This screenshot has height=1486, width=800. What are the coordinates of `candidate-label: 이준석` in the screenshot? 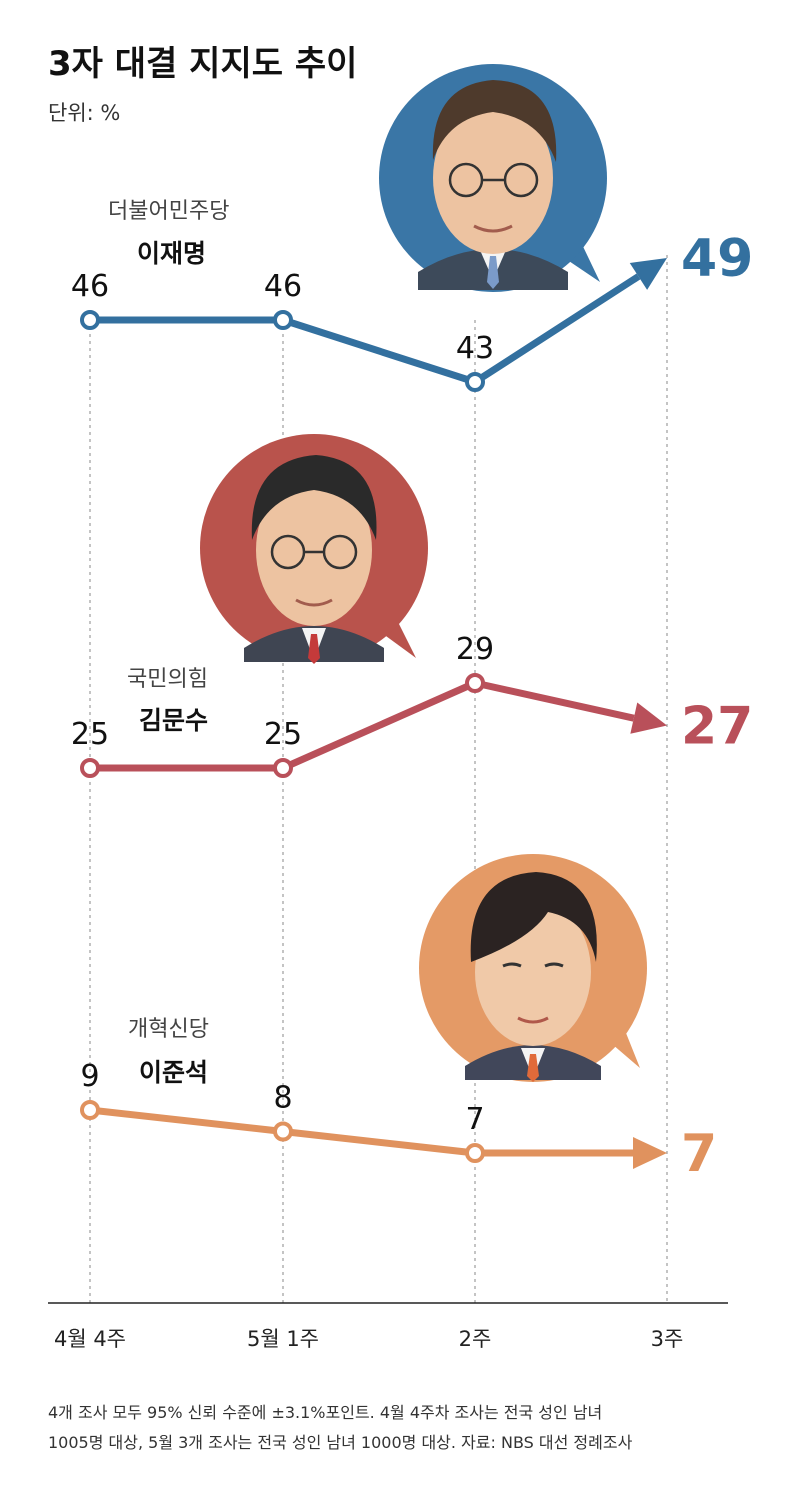 It's located at (173, 1072).